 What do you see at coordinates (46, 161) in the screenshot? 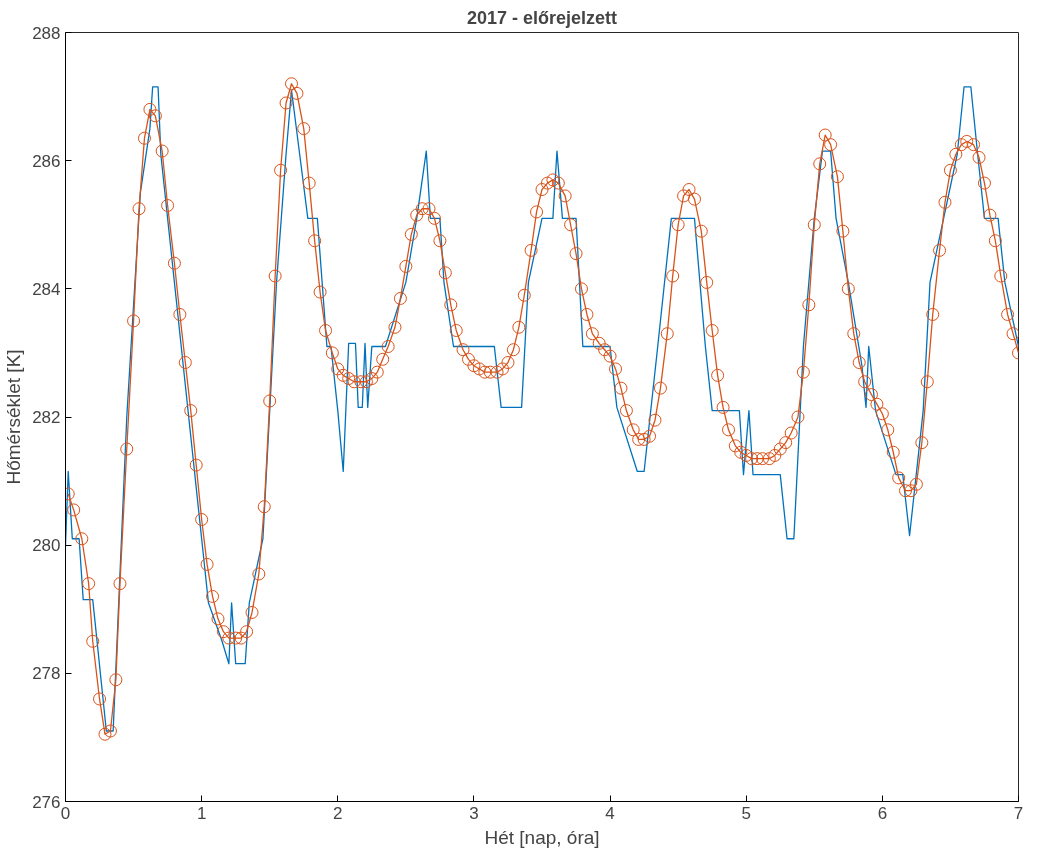
I see `y-tick-label: 286` at bounding box center [46, 161].